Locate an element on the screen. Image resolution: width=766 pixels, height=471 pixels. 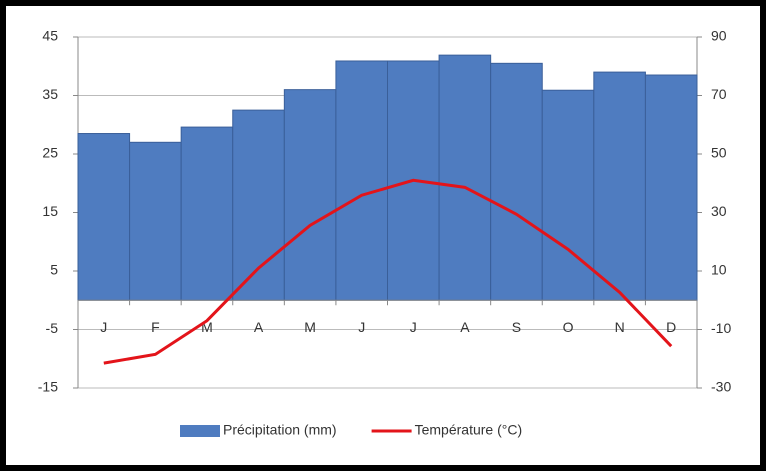
legend-label: Température (°C) is located at coordinates (469, 430).